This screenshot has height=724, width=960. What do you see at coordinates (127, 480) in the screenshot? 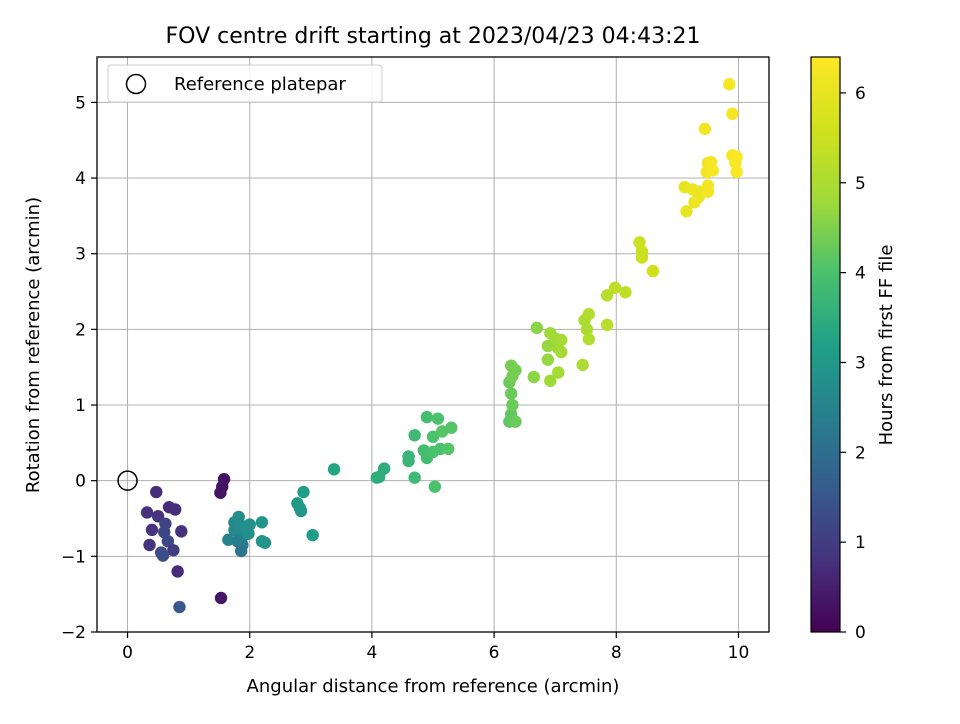
I see `reference-platepar-marker` at bounding box center [127, 480].